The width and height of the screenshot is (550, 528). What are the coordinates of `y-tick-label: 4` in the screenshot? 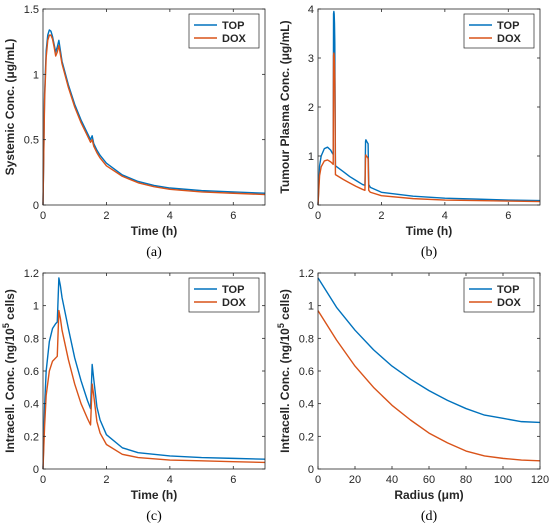 It's located at (311, 10).